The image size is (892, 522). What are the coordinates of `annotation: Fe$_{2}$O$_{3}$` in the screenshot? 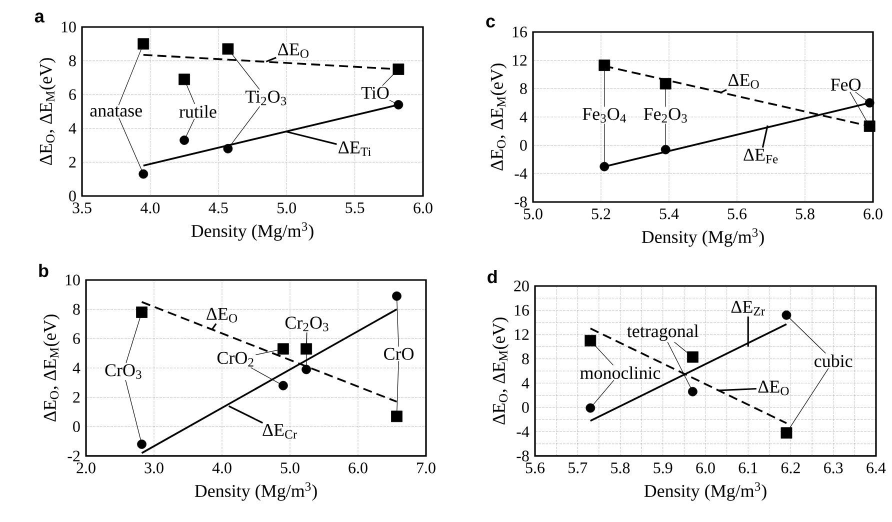 It's located at (665, 115).